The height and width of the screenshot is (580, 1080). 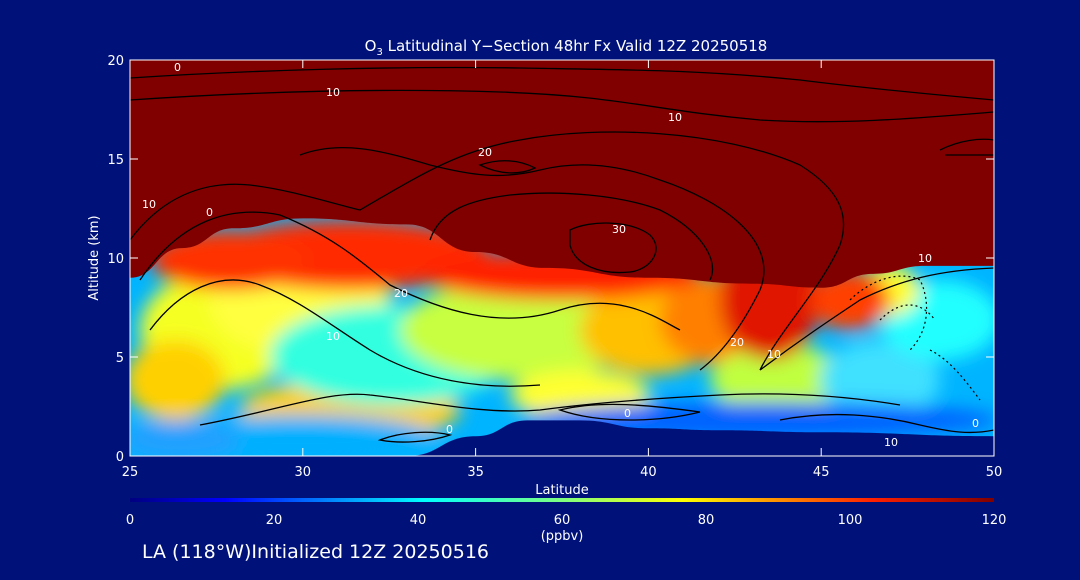 What do you see at coordinates (850, 520) in the screenshot?
I see `colorbar-tick-label: 100` at bounding box center [850, 520].